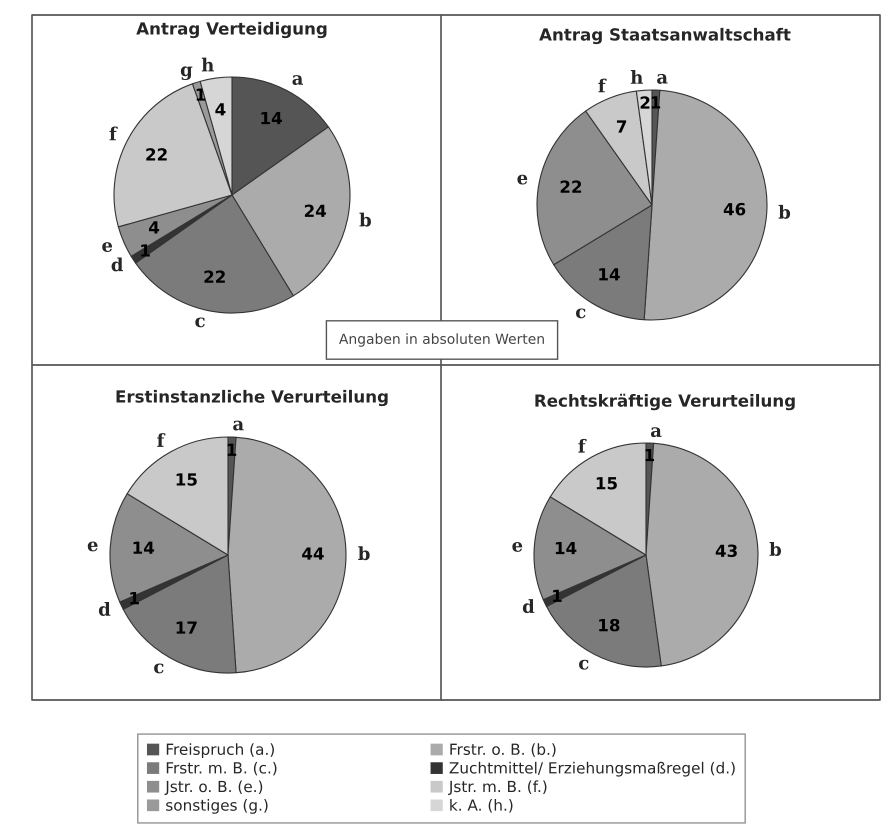 This screenshot has width=883, height=839. I want to click on text: Angaben in absoluten Werten, so click(441, 340).